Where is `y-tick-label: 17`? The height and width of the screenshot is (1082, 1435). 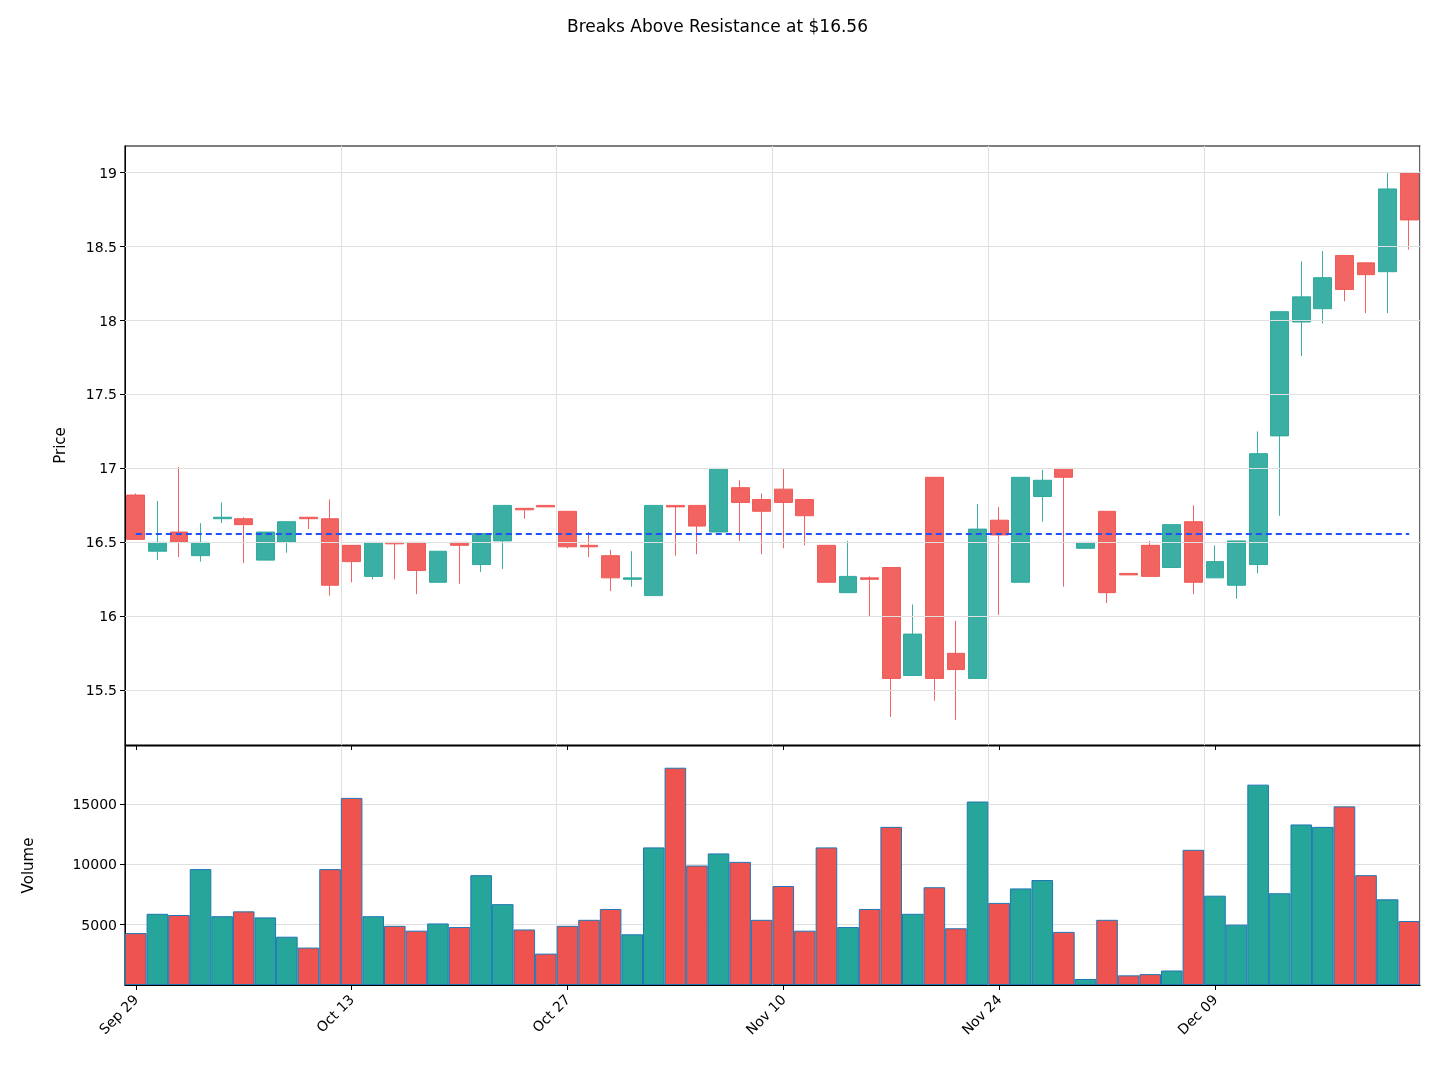
y-tick-label: 17 is located at coordinates (108, 468).